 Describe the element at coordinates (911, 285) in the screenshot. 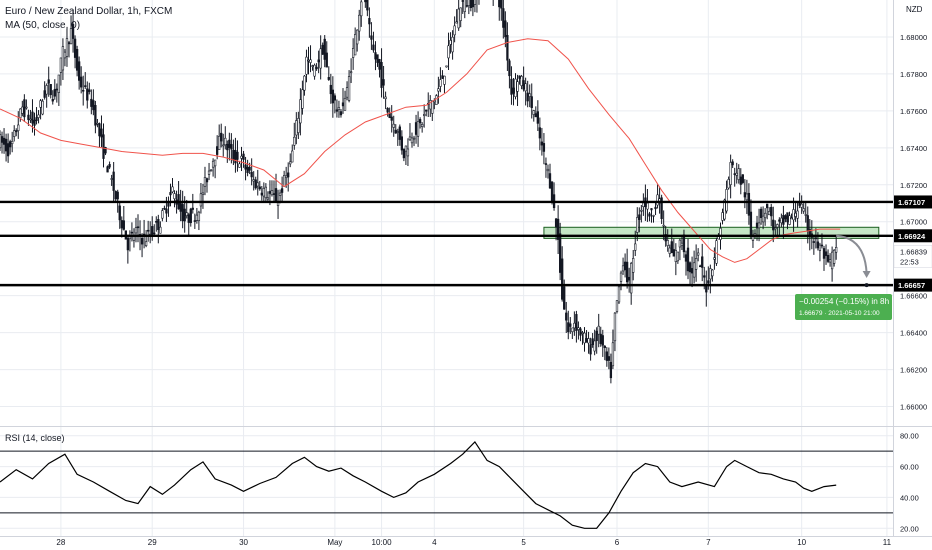

I see `level-price-label: 1.66657` at that location.